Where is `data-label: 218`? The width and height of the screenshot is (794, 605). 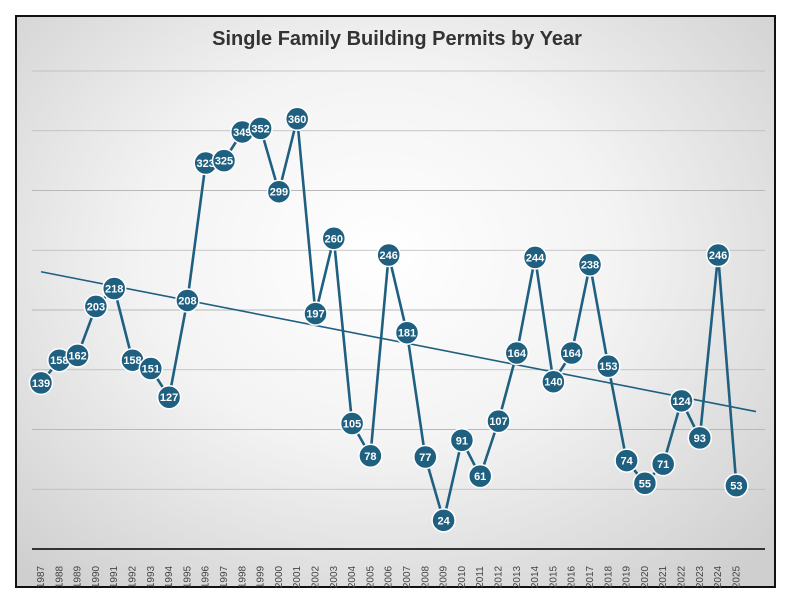
data-label: 218 is located at coordinates (114, 289).